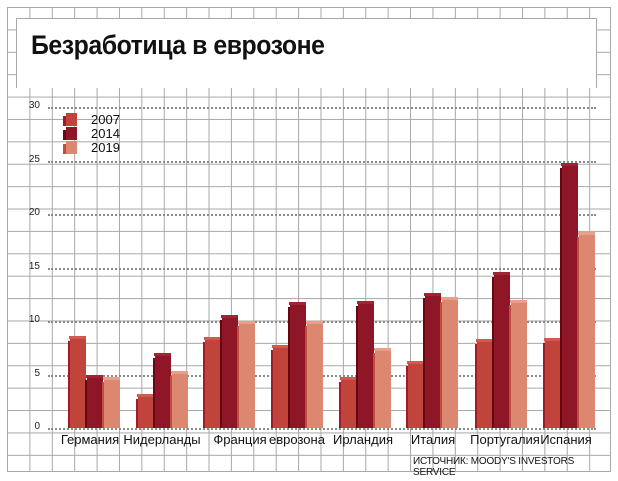 This screenshot has width=618, height=481. I want to click on y-tick-label: 5, so click(37, 373).